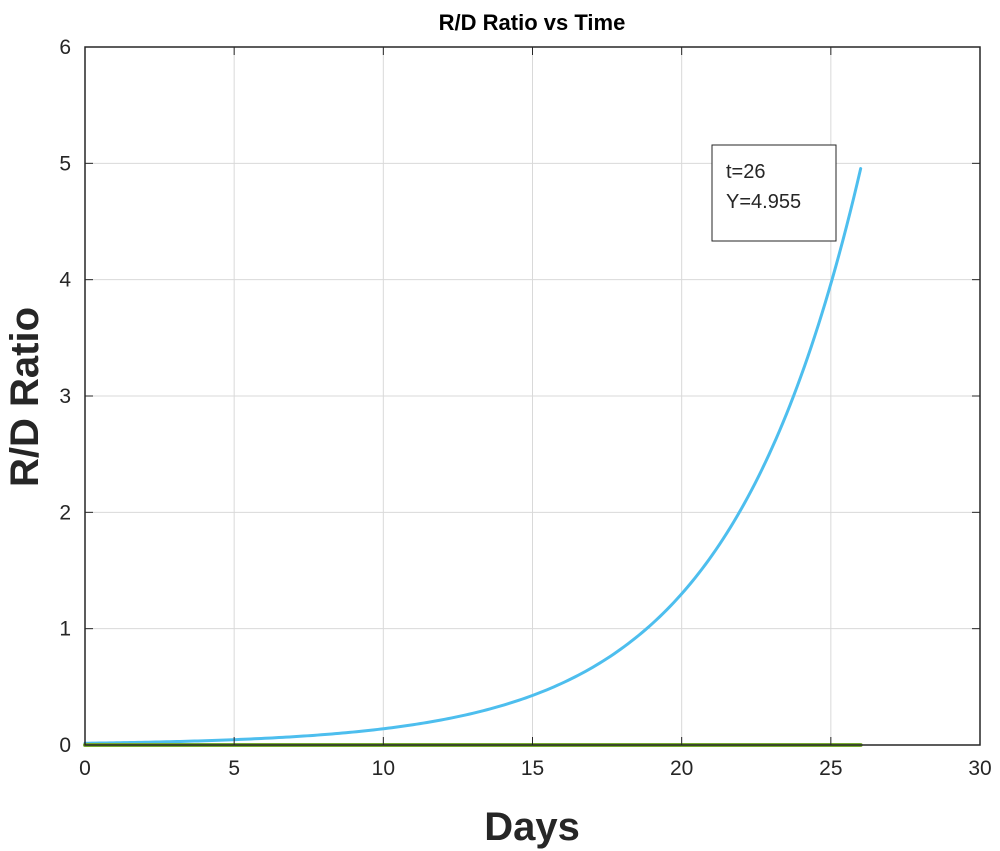 The width and height of the screenshot is (1000, 851). Describe the element at coordinates (65, 47) in the screenshot. I see `y-tick-label-6: 6` at that location.